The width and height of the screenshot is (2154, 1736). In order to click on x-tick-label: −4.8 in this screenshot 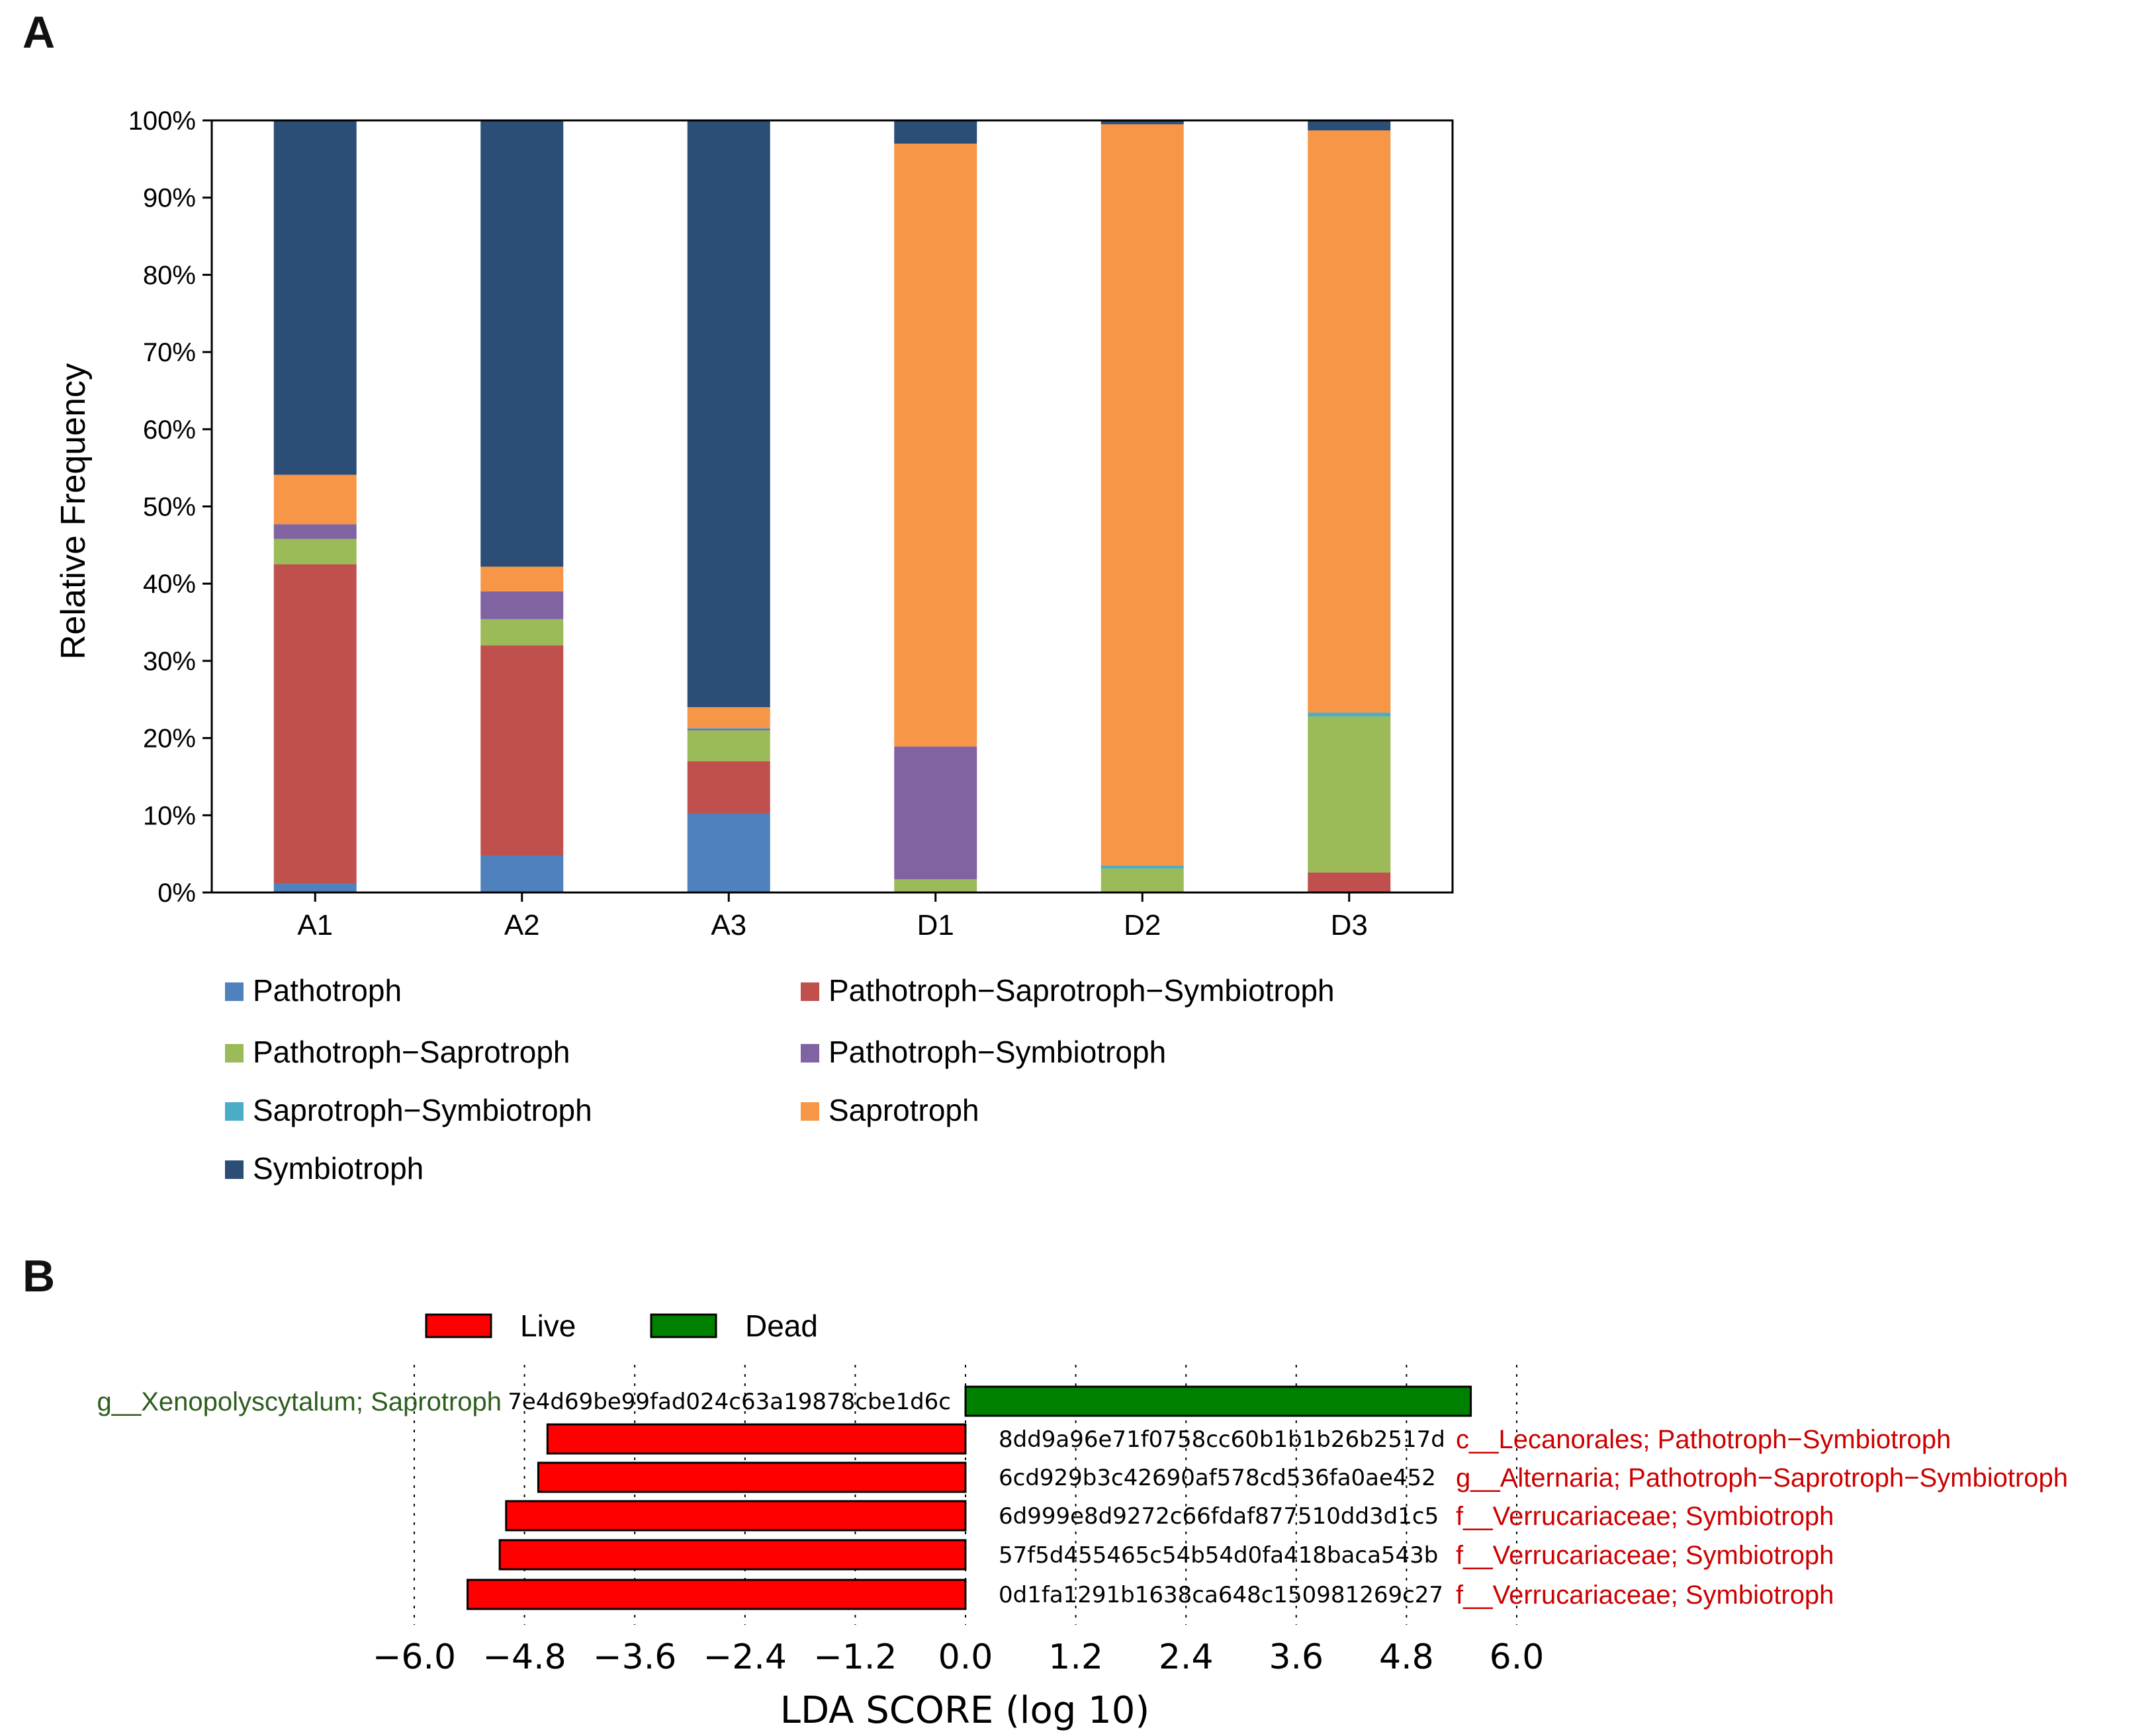, I will do `click(524, 1657)`.